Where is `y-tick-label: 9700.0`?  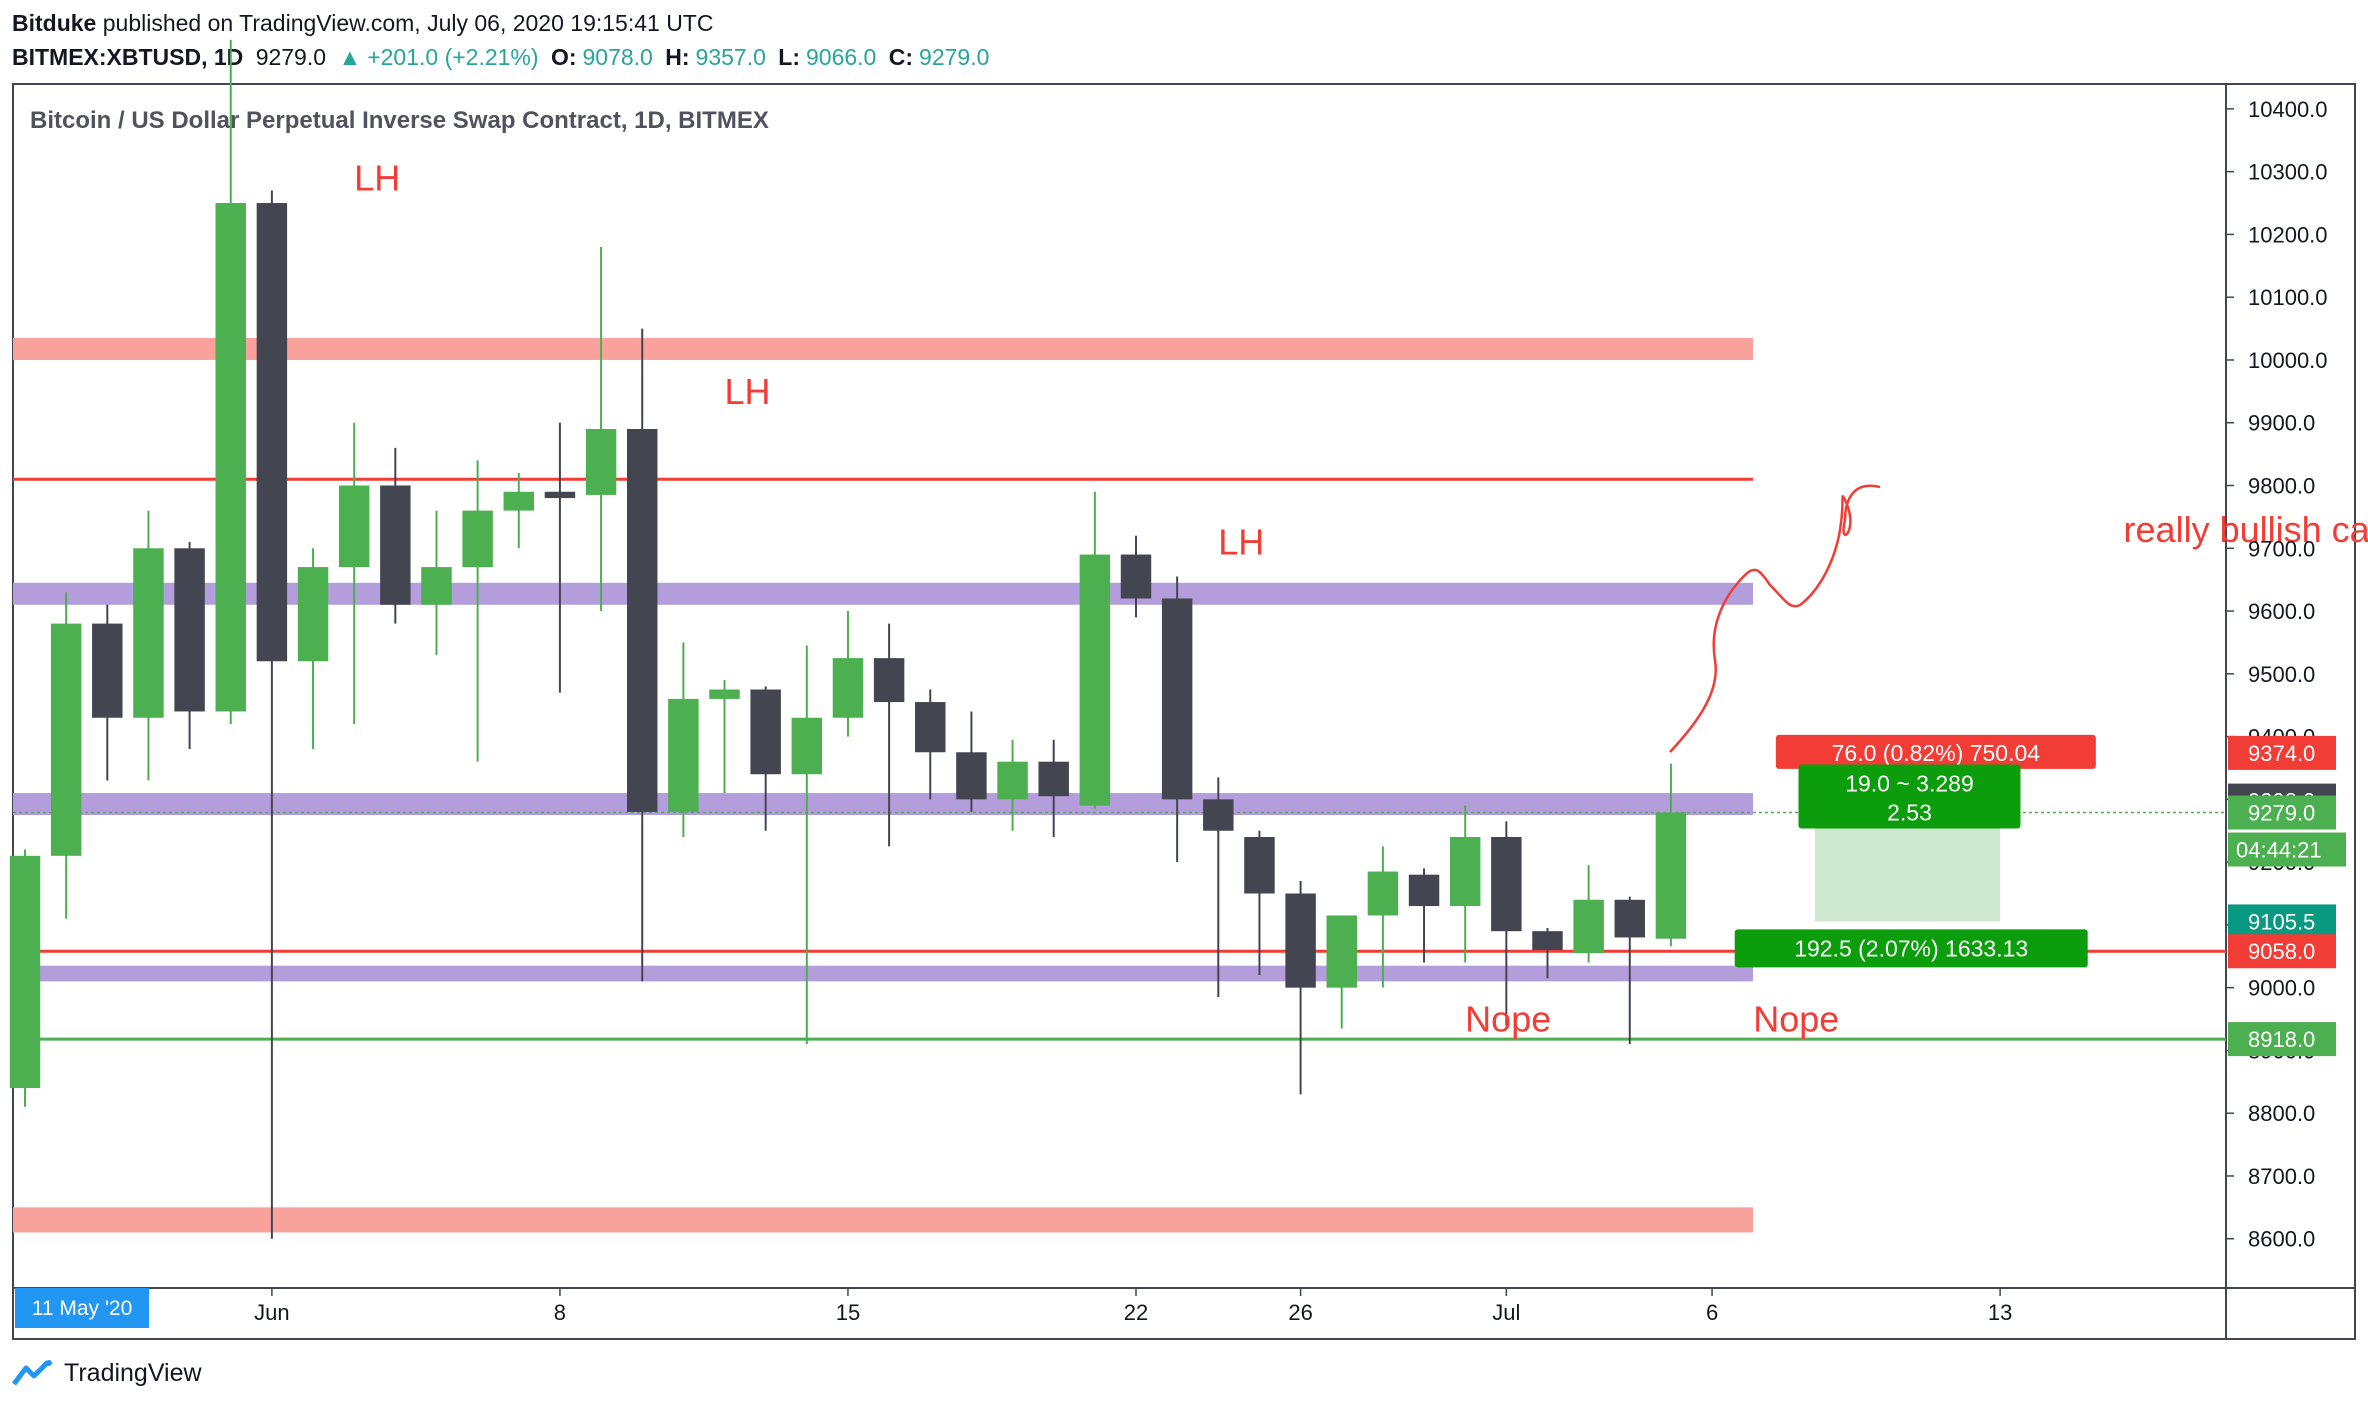 y-tick-label: 9700.0 is located at coordinates (2281, 548).